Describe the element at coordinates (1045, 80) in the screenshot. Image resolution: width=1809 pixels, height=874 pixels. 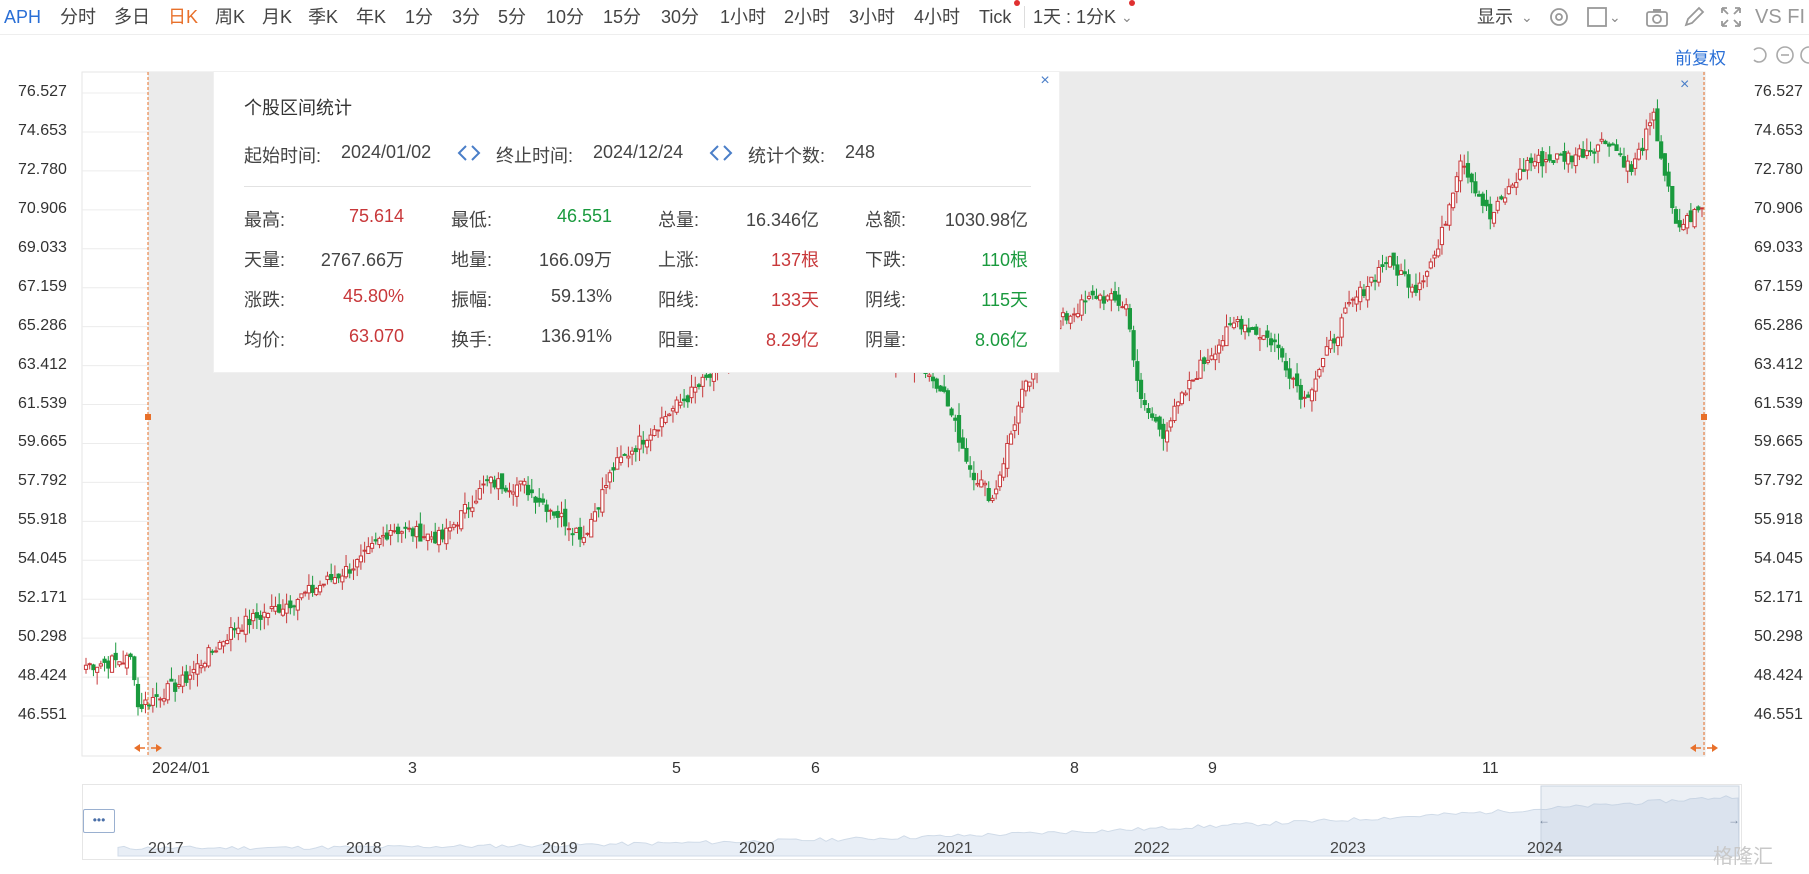
I see `stats-close-icon: ×` at that location.